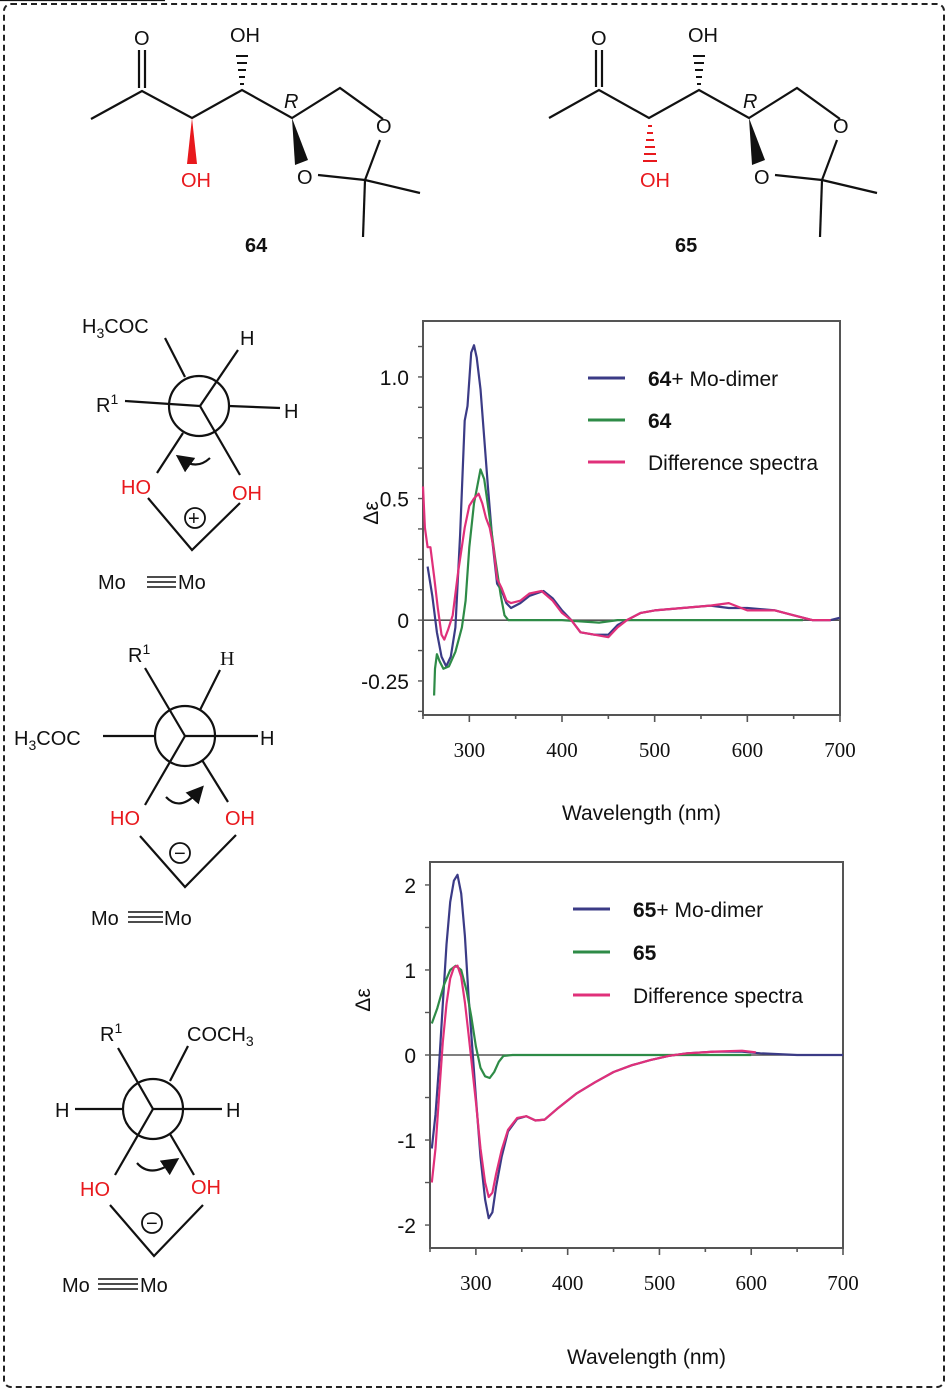 This screenshot has height=1395, width=952. I want to click on newman-3-oh-left: HO, so click(95, 1190).